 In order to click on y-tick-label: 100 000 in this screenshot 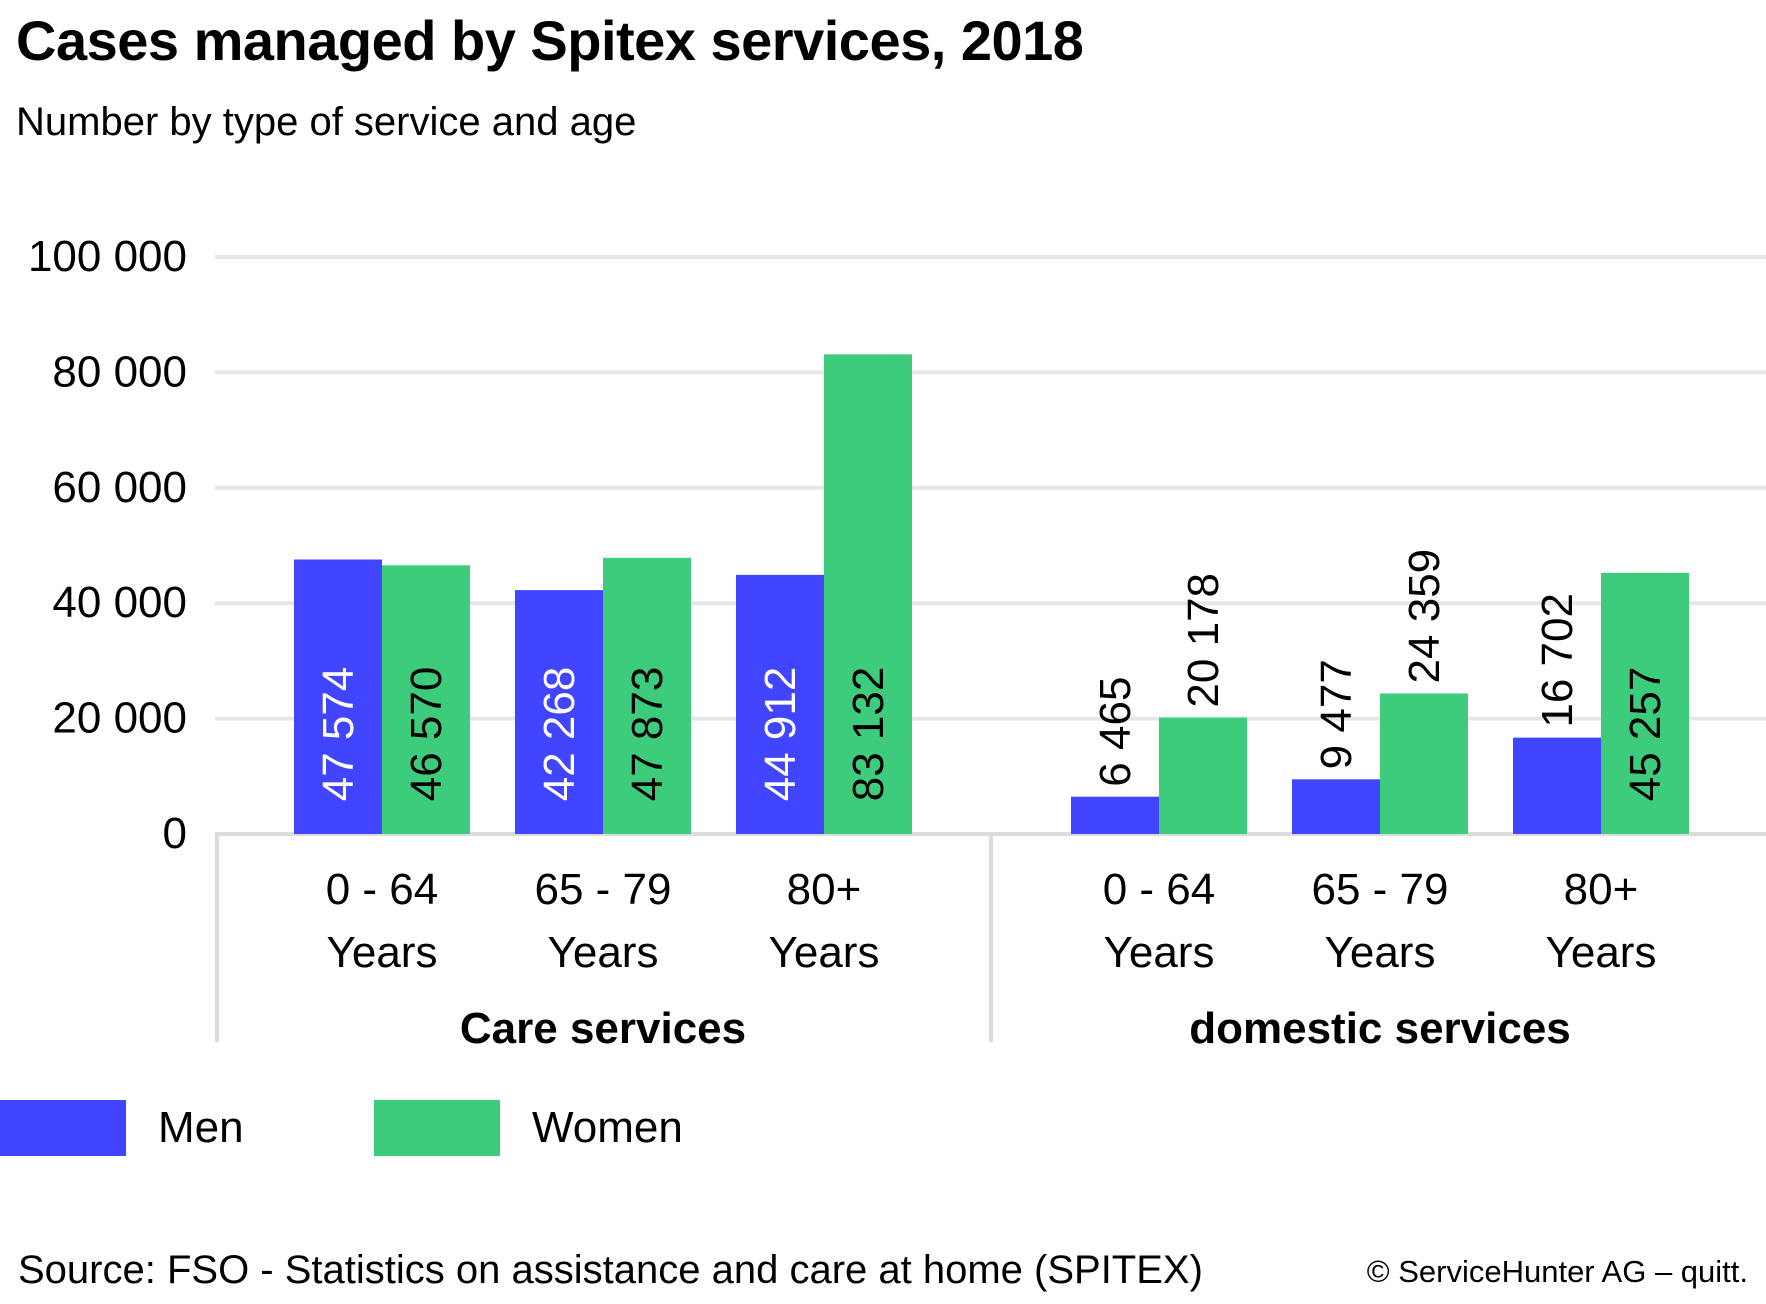, I will do `click(107, 256)`.